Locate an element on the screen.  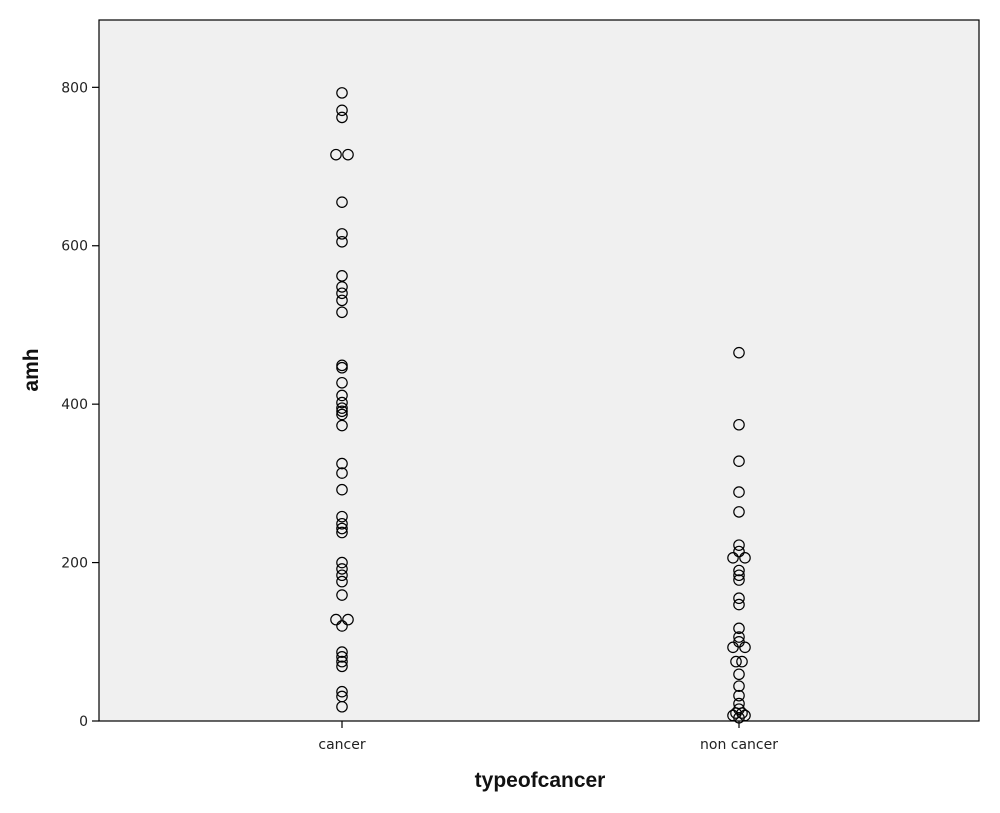
x-tick-label: cancer is located at coordinates (341, 745).